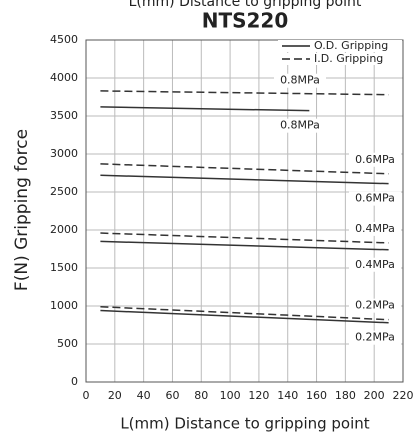  I want to click on y-tick-label: 500, so click(67, 343).